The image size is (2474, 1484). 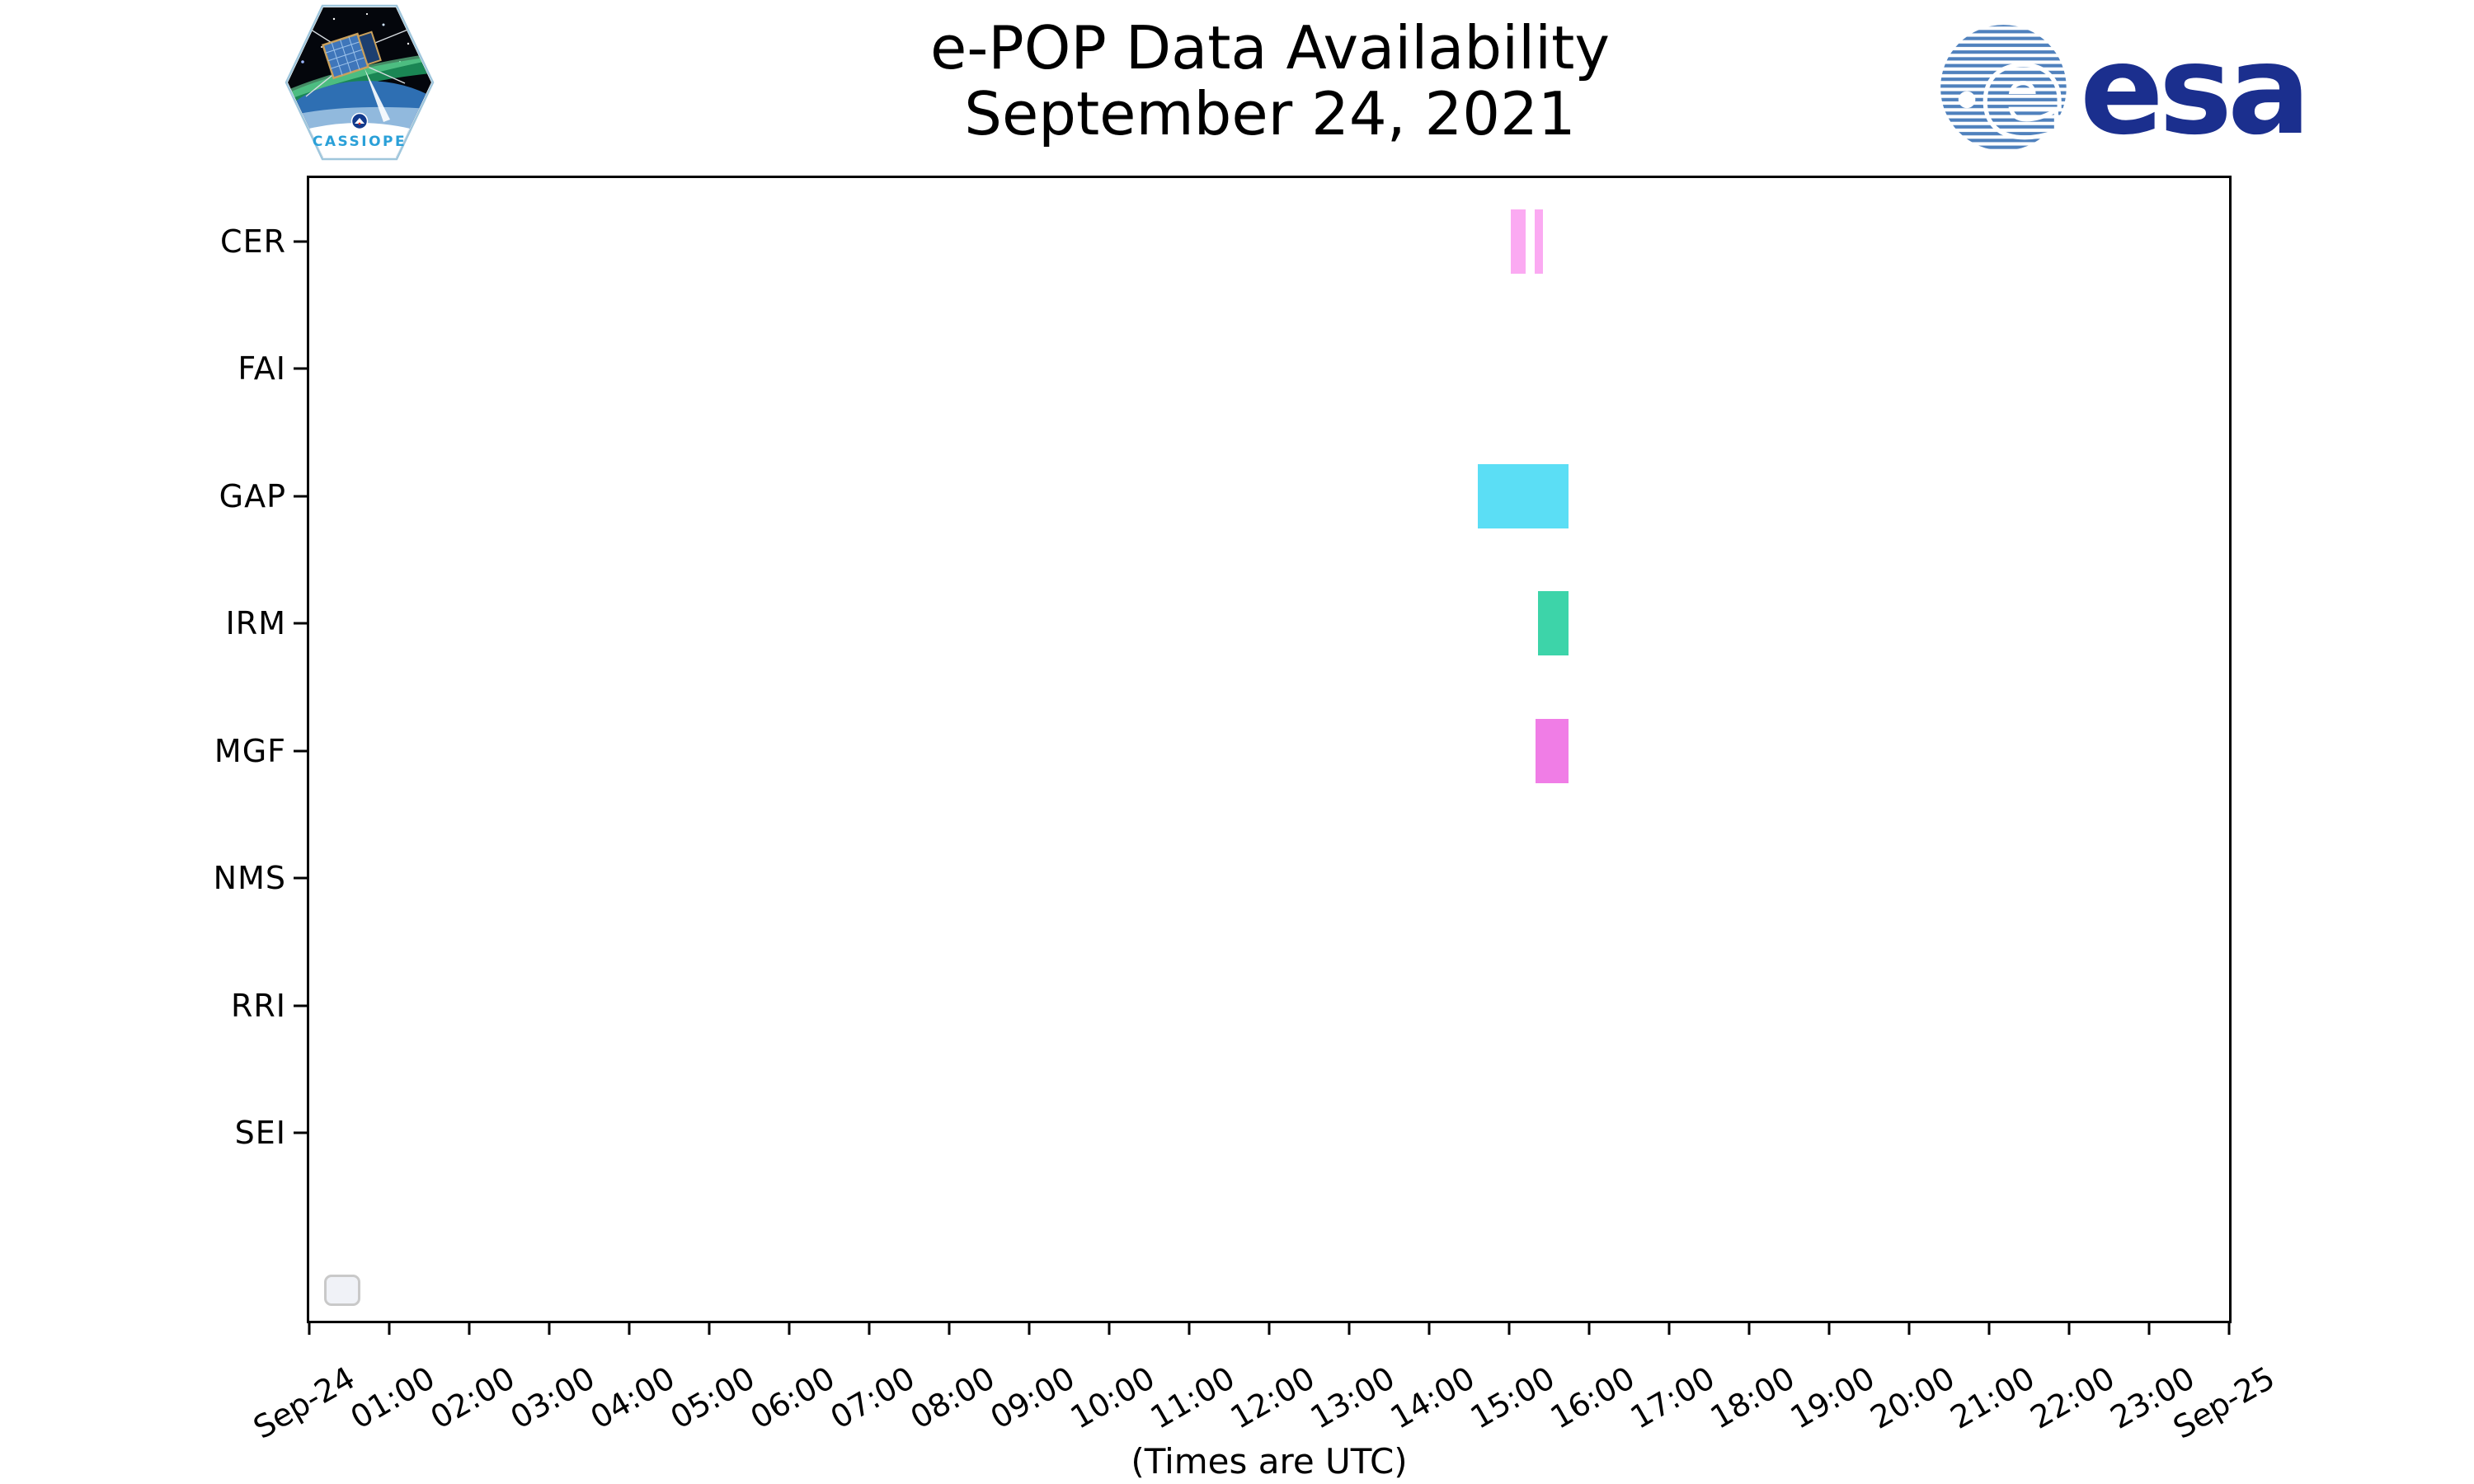 What do you see at coordinates (2022, 90) in the screenshot?
I see `svg-text: e` at bounding box center [2022, 90].